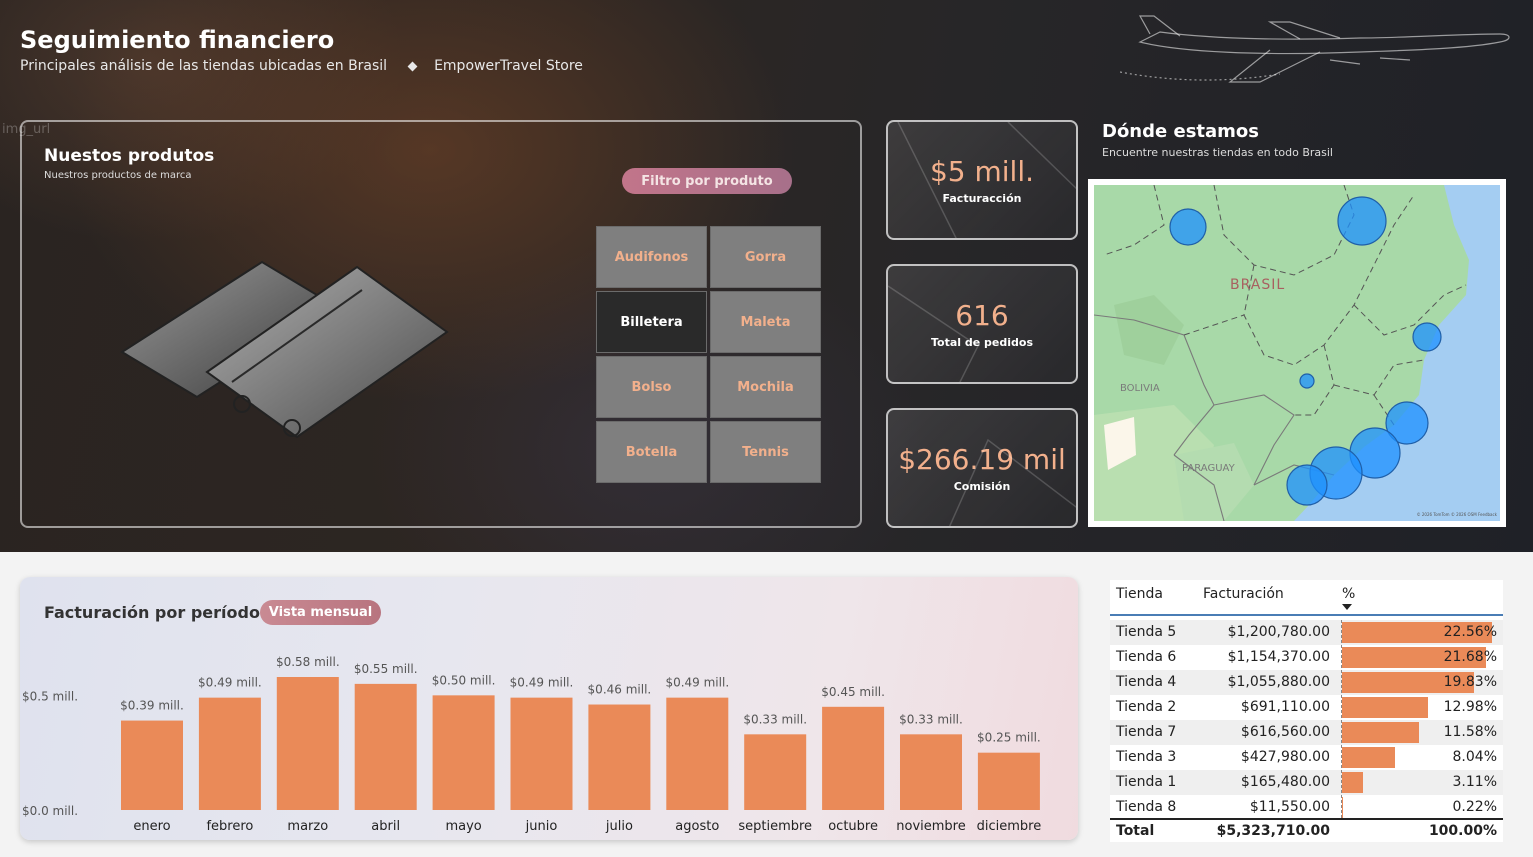 The width and height of the screenshot is (1533, 857). Describe the element at coordinates (1470, 707) in the screenshot. I see `cell-pct: 12.98%` at that location.